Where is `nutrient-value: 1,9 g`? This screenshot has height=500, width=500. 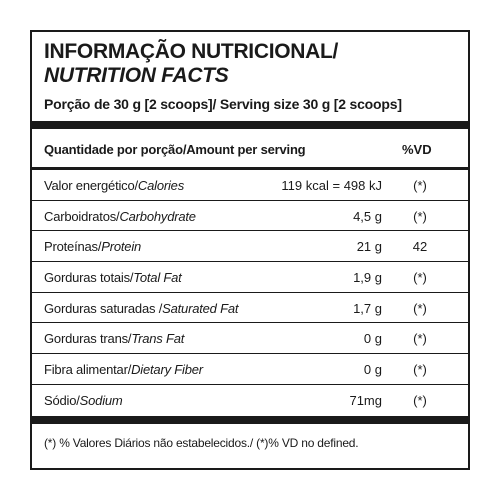 nutrient-value: 1,9 g is located at coordinates (367, 278).